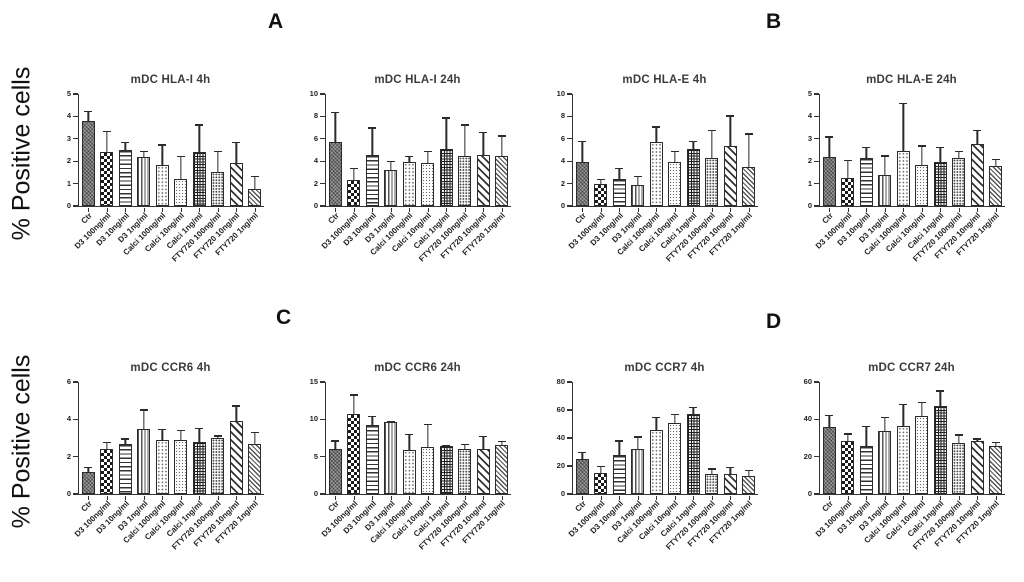  Describe the element at coordinates (315, 493) in the screenshot. I see `y-axis-tick-label: 0` at that location.